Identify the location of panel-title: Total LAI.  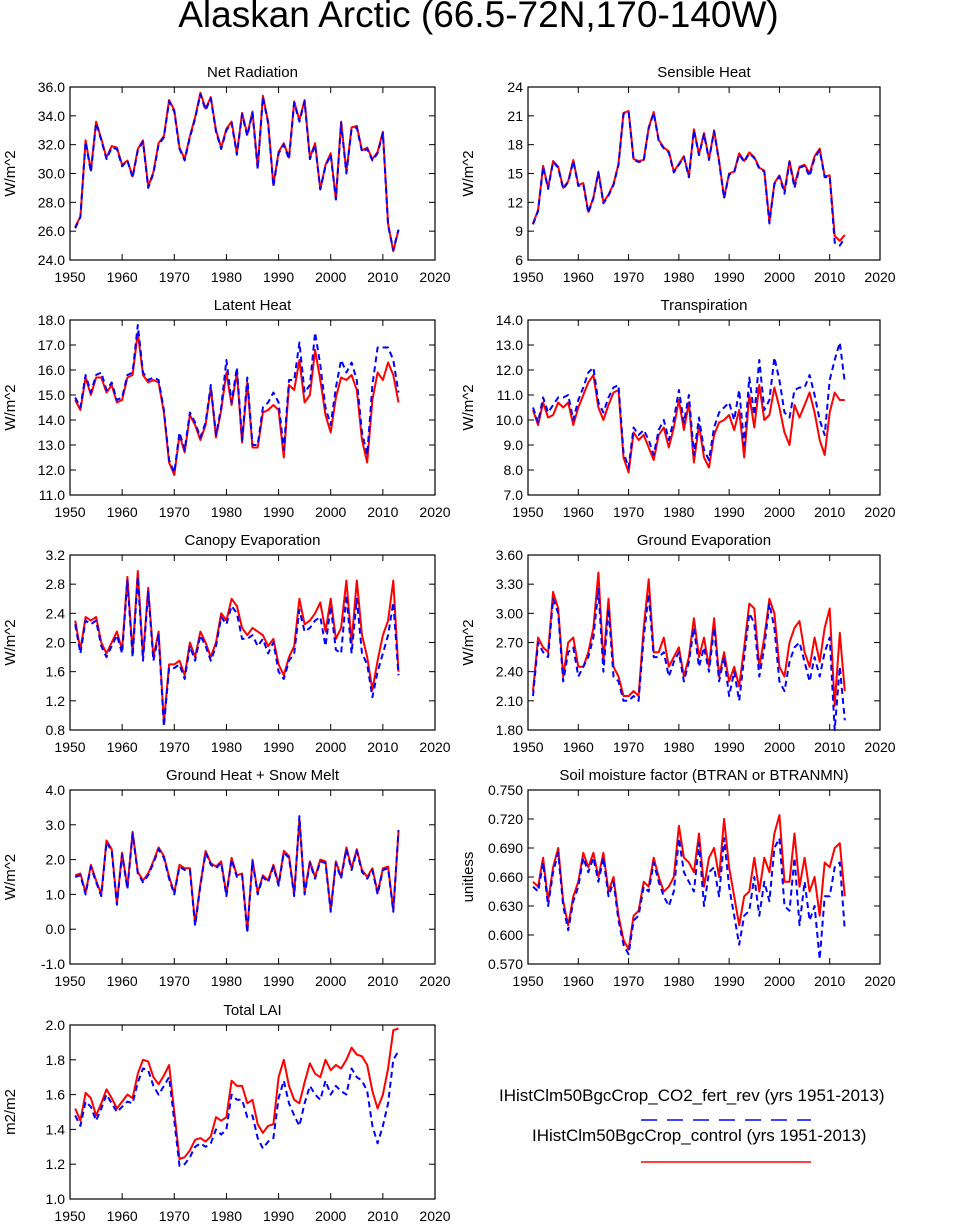
(252, 1010).